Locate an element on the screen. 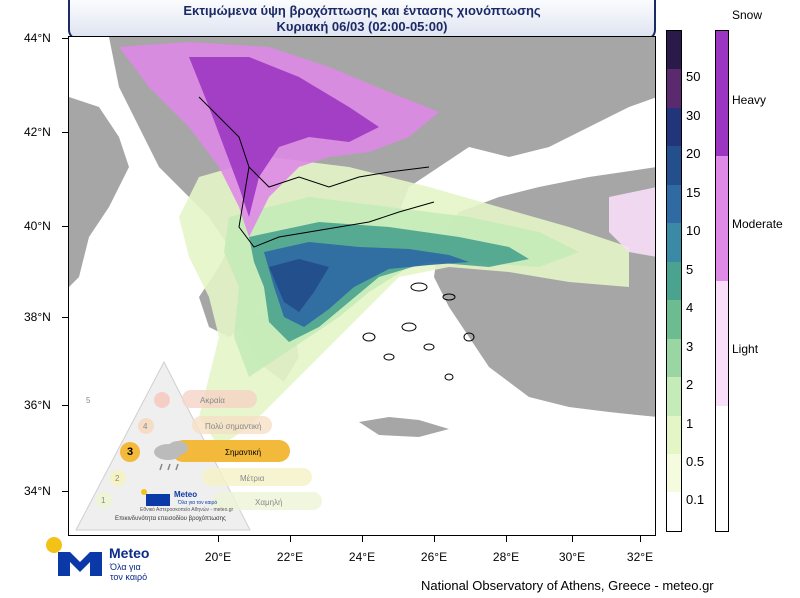 This screenshot has width=800, height=598. snow-label-light: Light is located at coordinates (745, 349).